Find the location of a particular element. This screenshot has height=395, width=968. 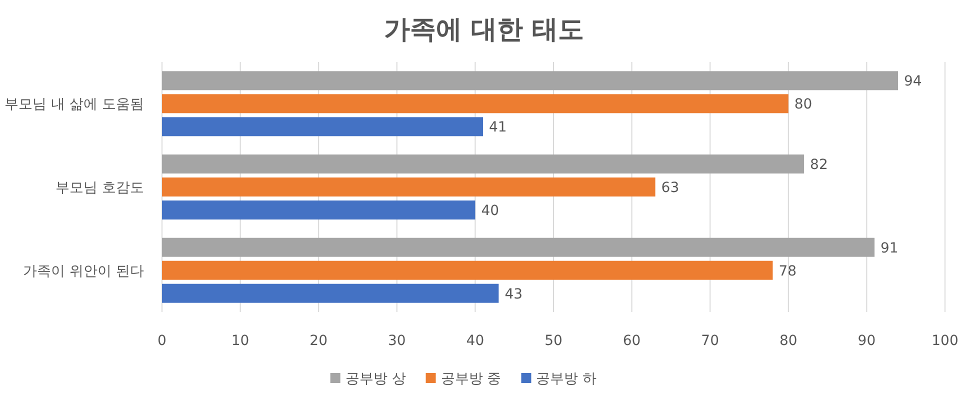

data-label: 80 is located at coordinates (803, 104).